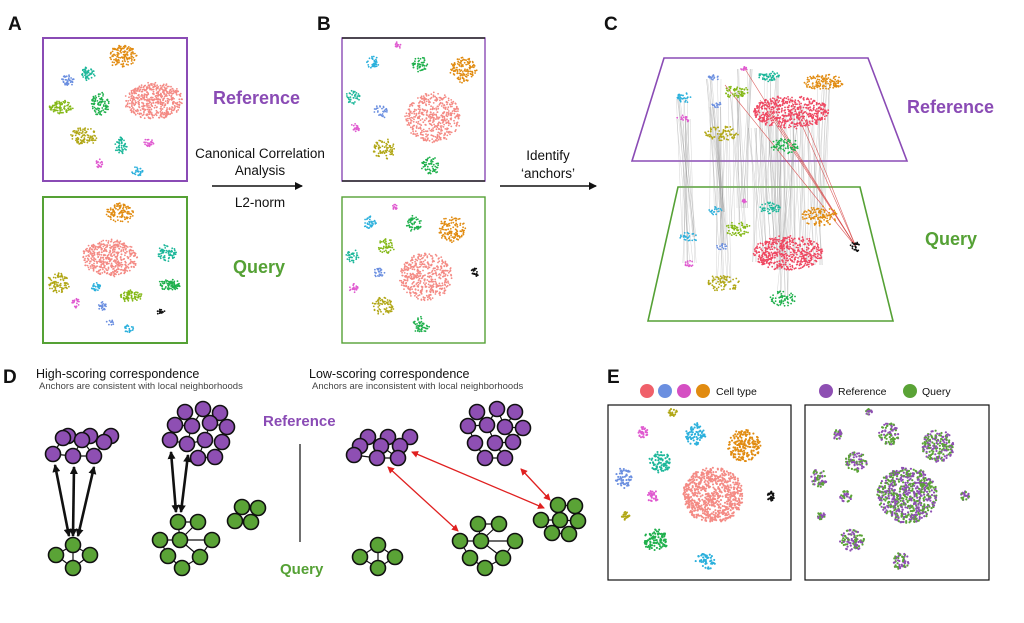 The height and width of the screenshot is (623, 1024). What do you see at coordinates (846, 496) in the screenshot?
I see `e-right-cluster-c8` at bounding box center [846, 496].